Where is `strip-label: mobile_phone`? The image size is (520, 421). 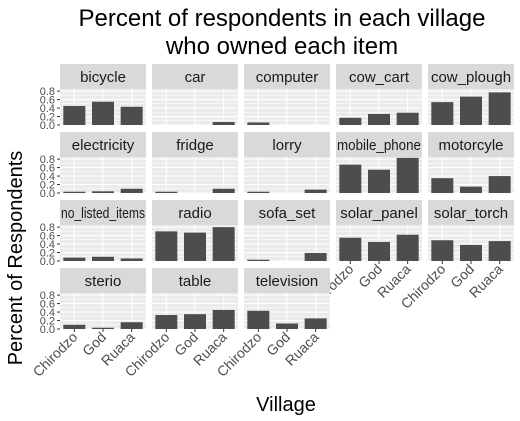
strip-label: mobile_phone is located at coordinates (379, 145).